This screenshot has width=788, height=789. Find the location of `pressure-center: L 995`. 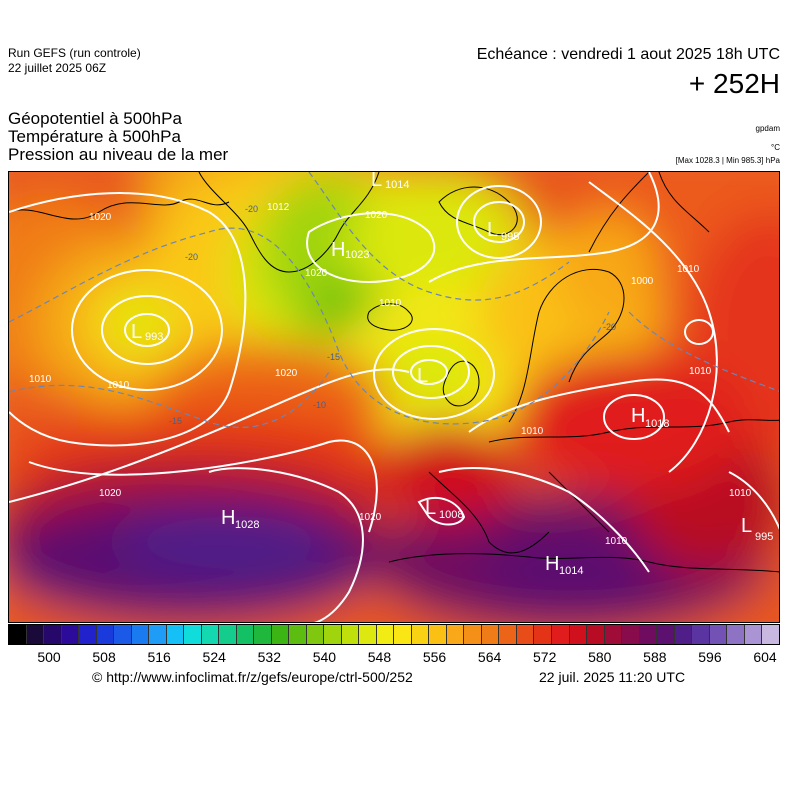

pressure-center: L 995 is located at coordinates (757, 529).